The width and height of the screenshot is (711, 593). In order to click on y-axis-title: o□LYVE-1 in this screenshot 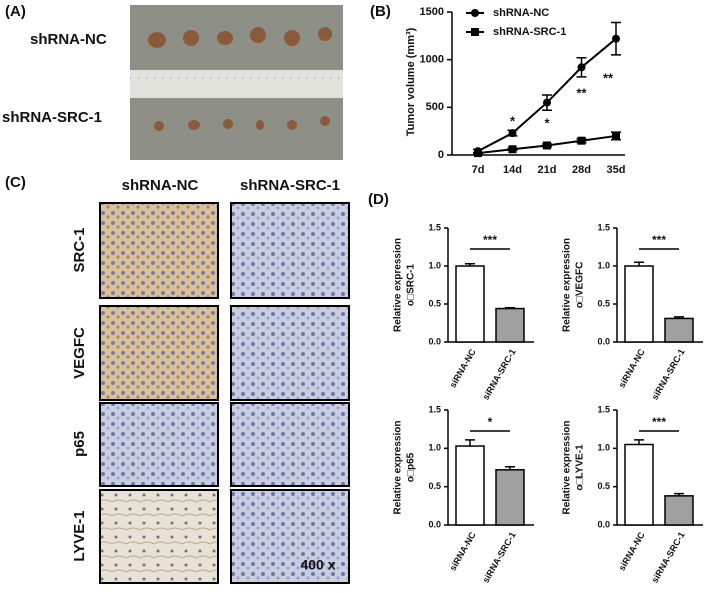, I will do `click(580, 467)`.